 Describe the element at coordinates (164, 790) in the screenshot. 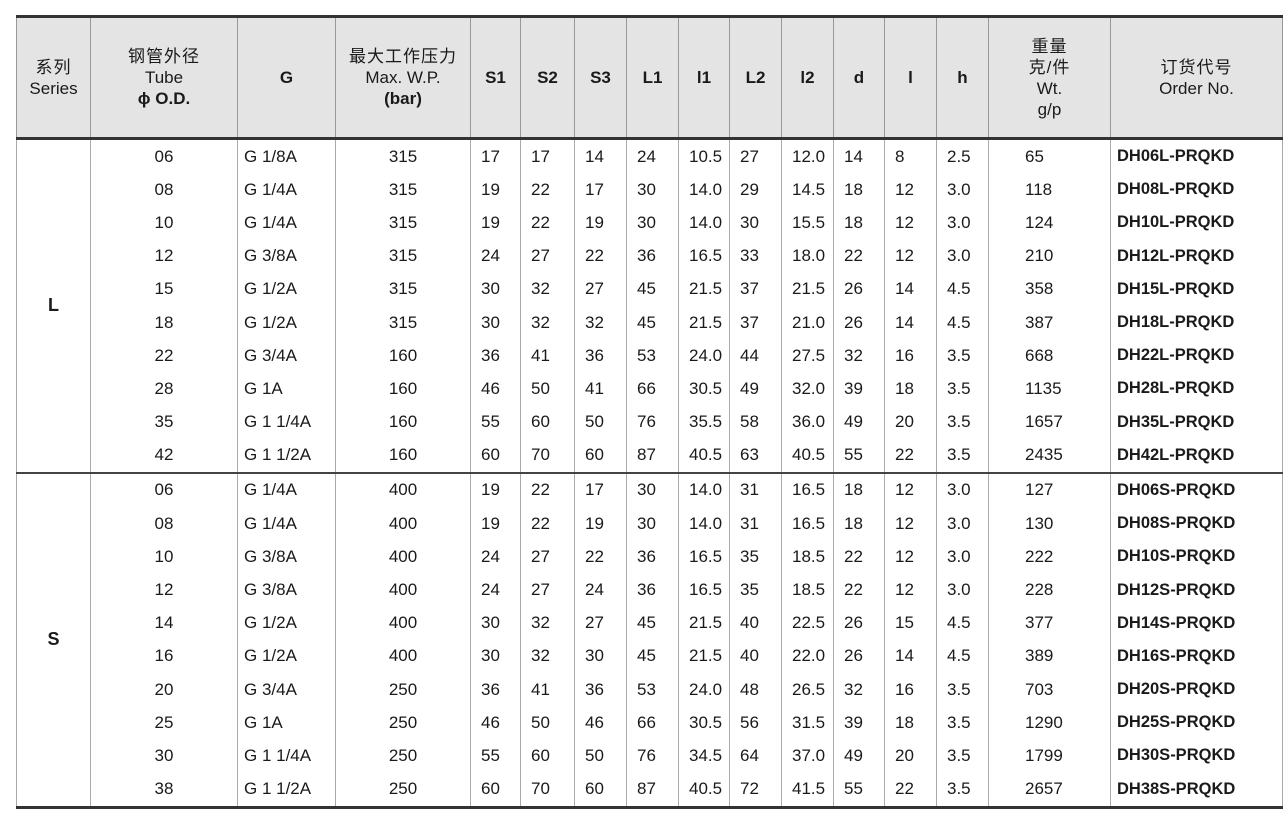

I see `table-cell: 38` at that location.